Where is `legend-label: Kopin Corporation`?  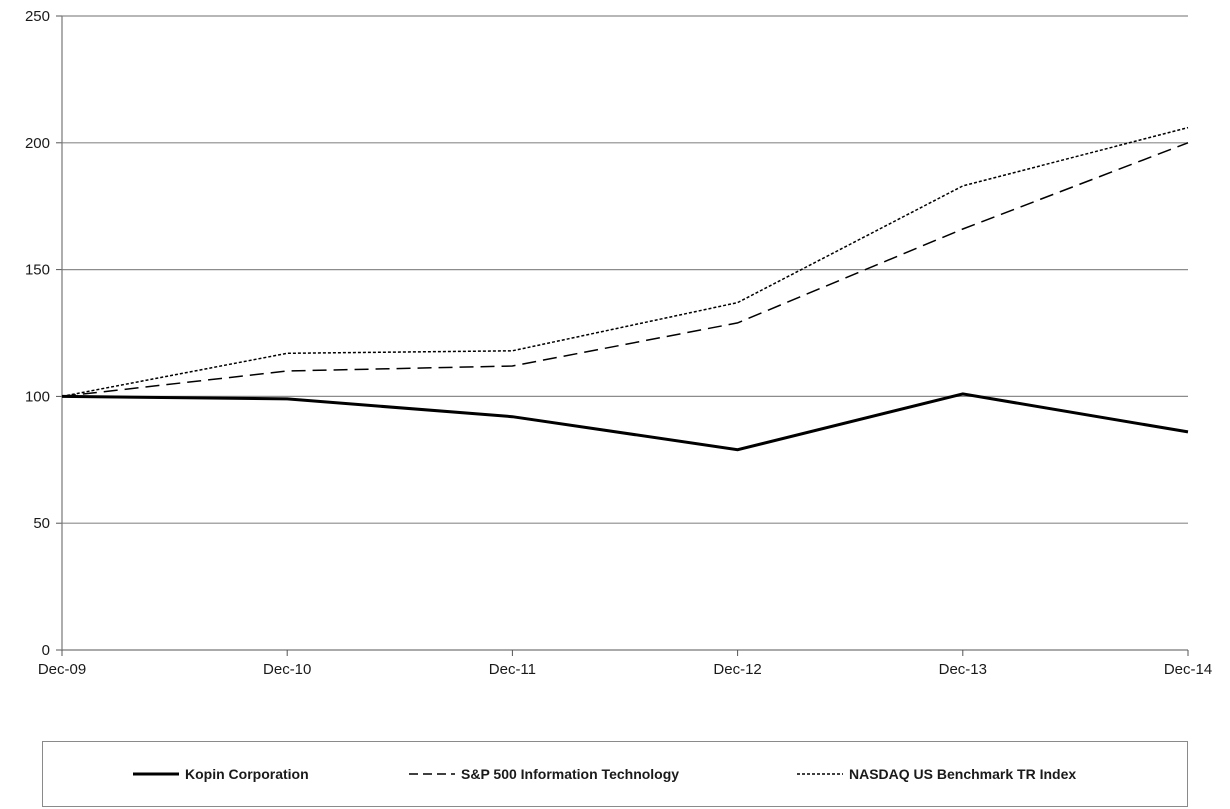 legend-label: Kopin Corporation is located at coordinates (247, 774).